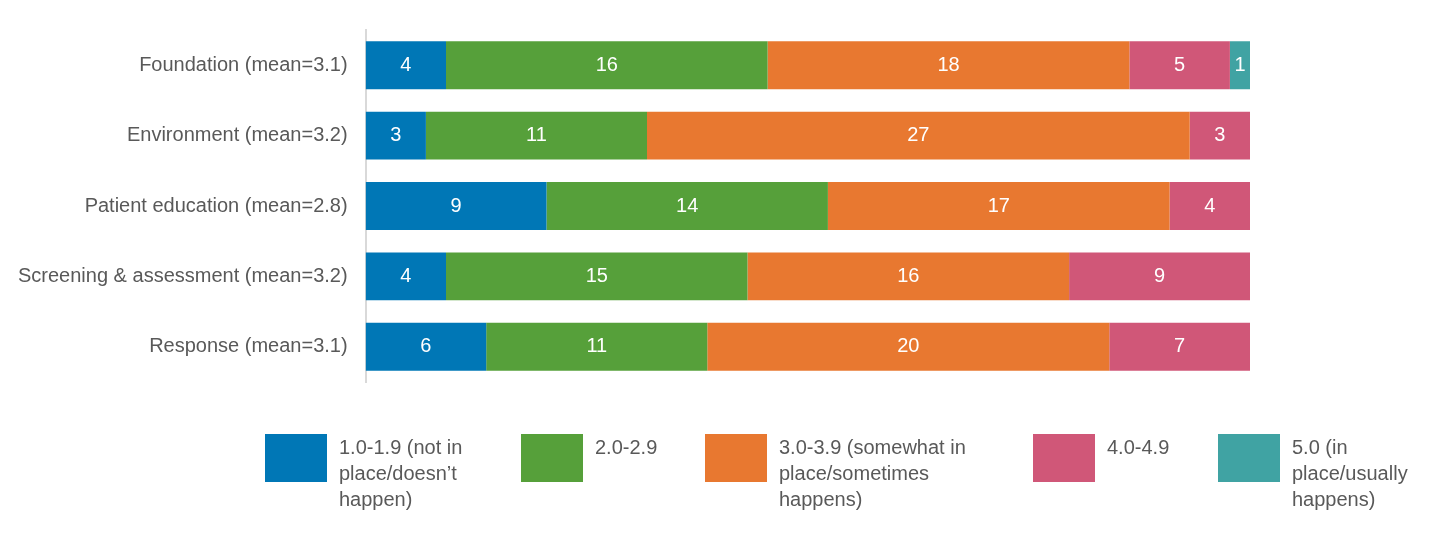  What do you see at coordinates (873, 473) in the screenshot?
I see `legend-label: 3.0-3.9 (somewhat in place/sometimes happens)` at bounding box center [873, 473].